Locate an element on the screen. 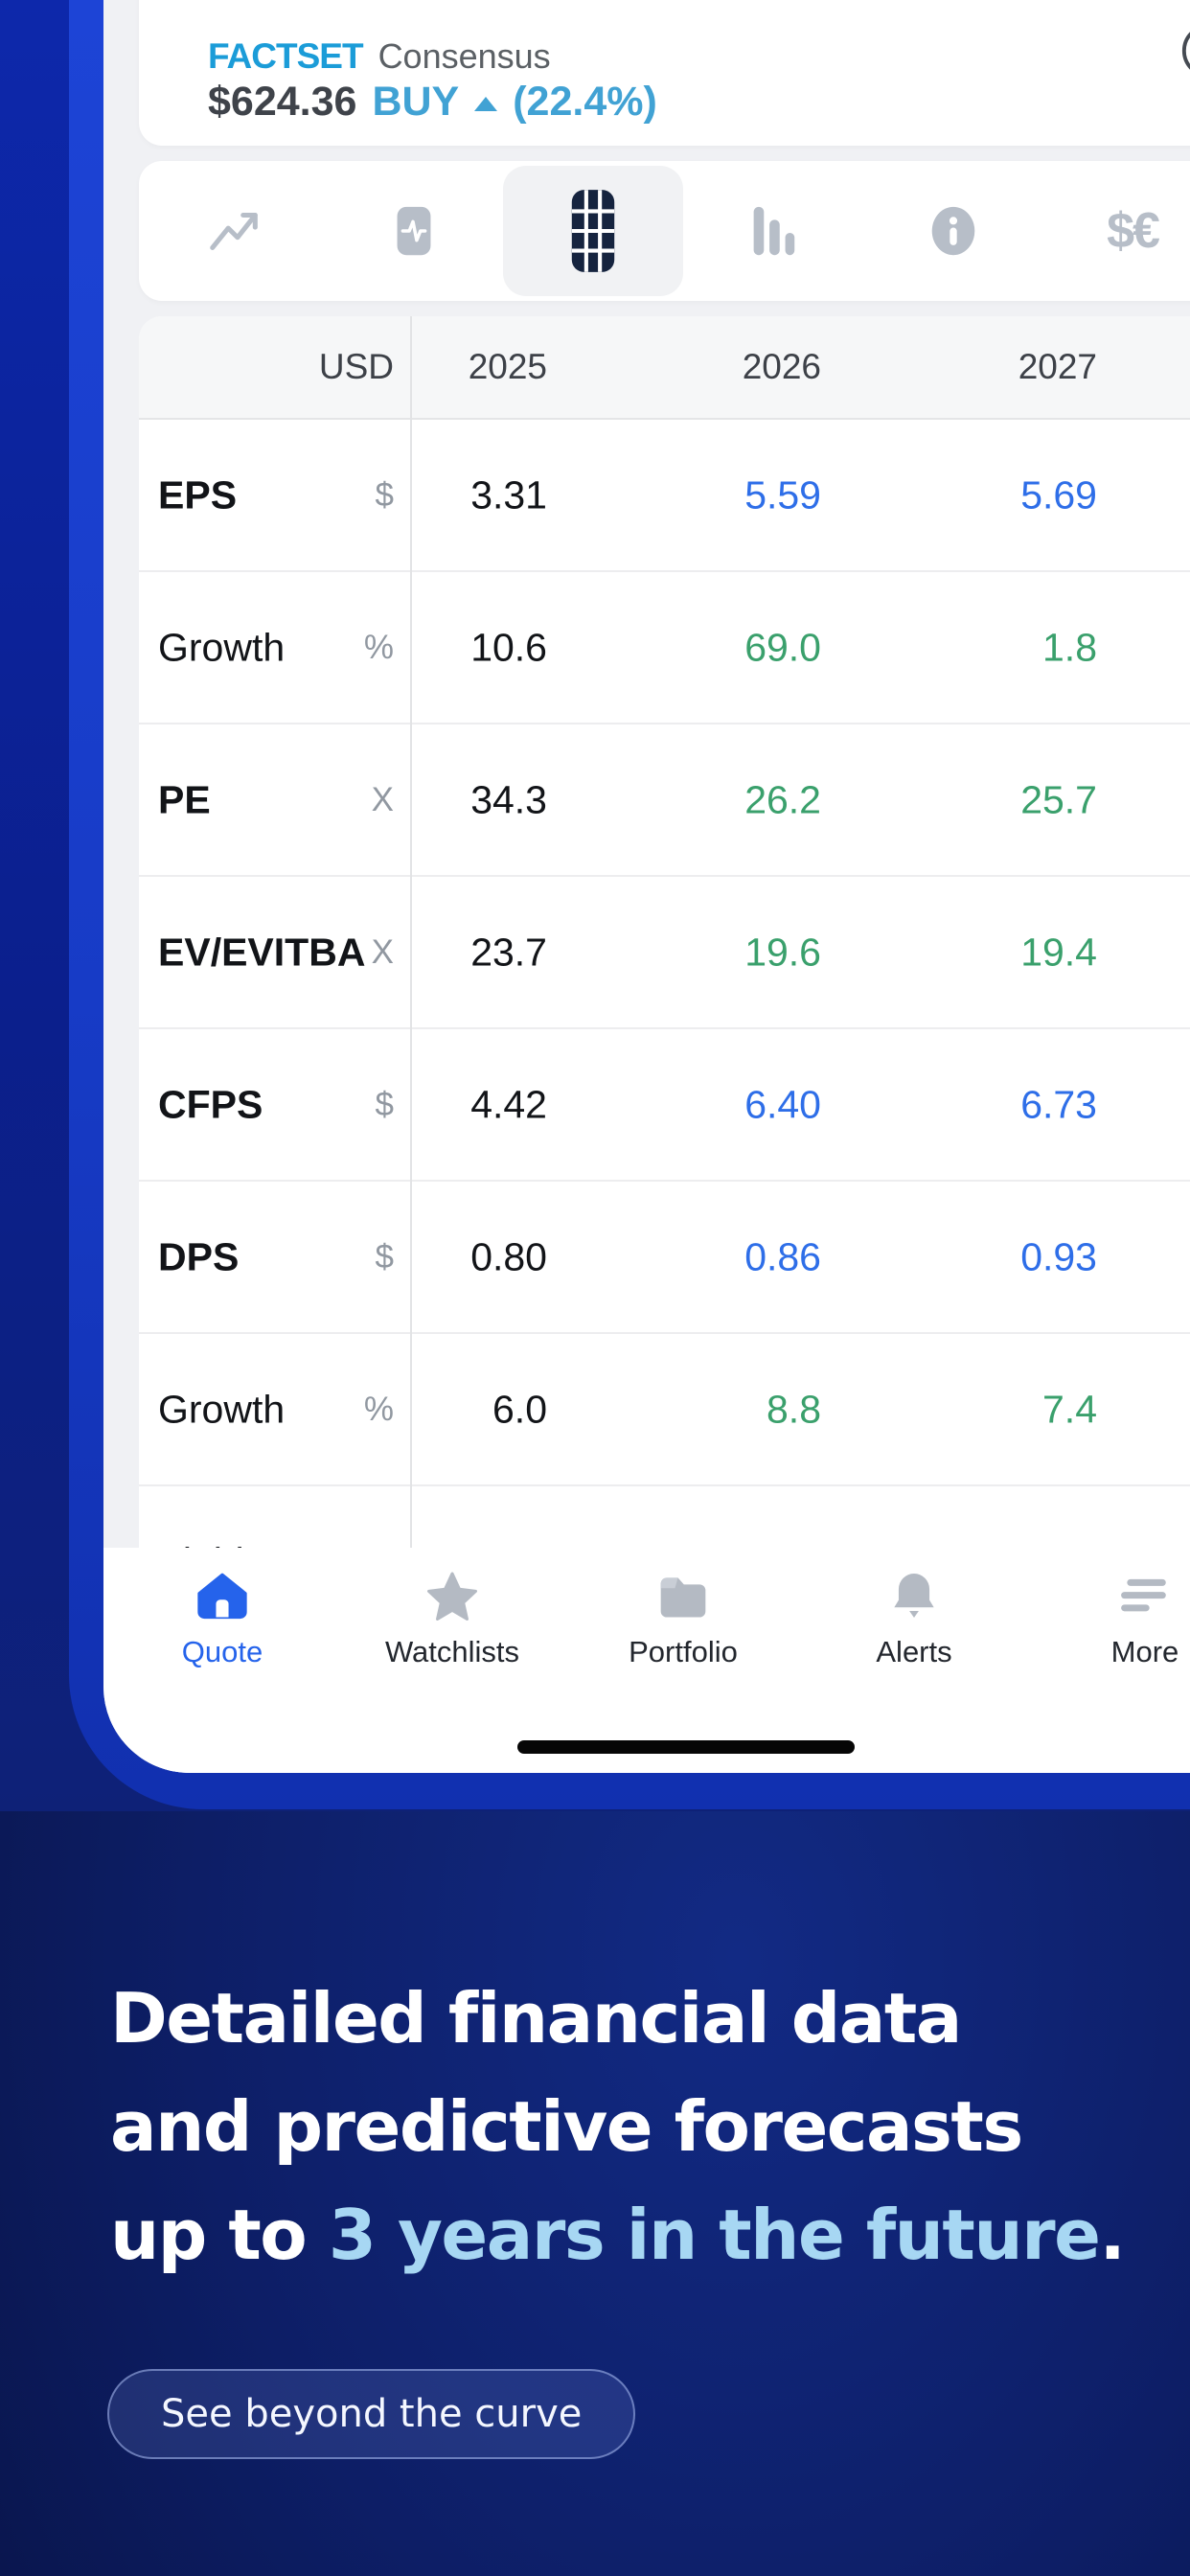 The height and width of the screenshot is (2576, 1190). nav-label: Alerts is located at coordinates (914, 1651).